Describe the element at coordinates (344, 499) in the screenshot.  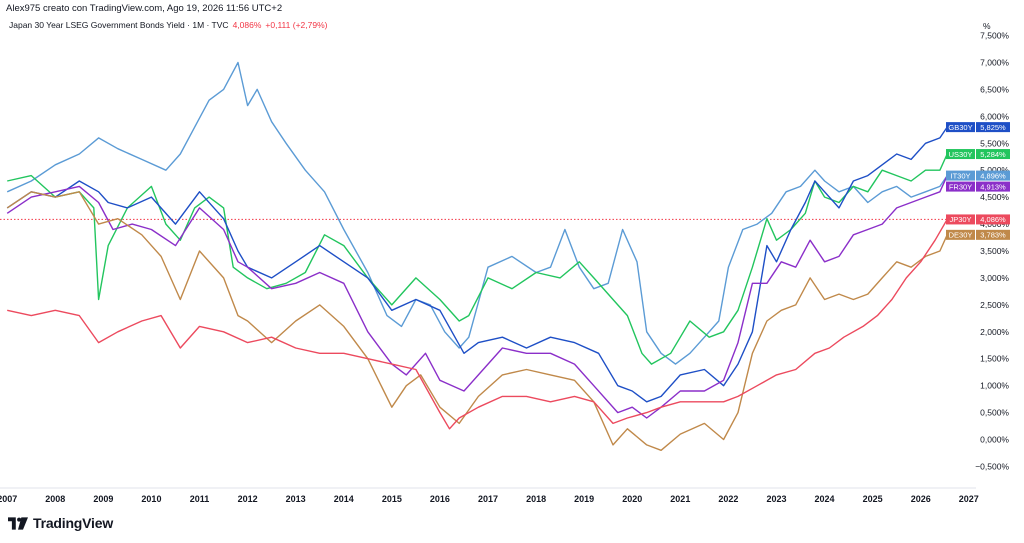
I see `x-tick-label: 2014` at that location.